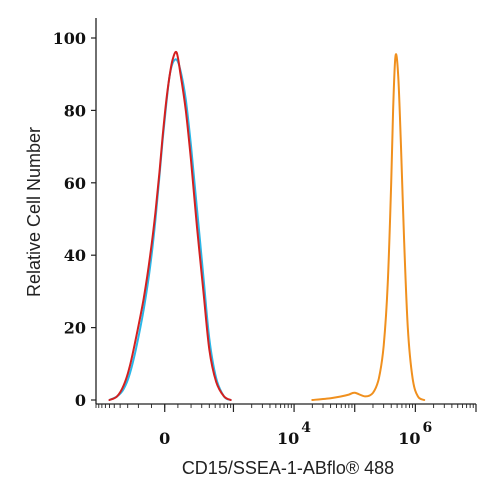 The image size is (500, 500). What do you see at coordinates (80, 400) in the screenshot?
I see `y-tick-label: 0` at bounding box center [80, 400].